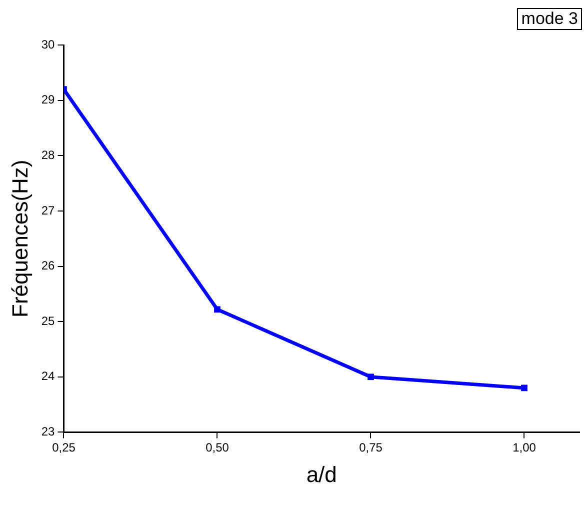 This screenshot has height=505, width=584. What do you see at coordinates (19, 239) in the screenshot?
I see `y-axis-title: Fréquences(Hz)` at bounding box center [19, 239].